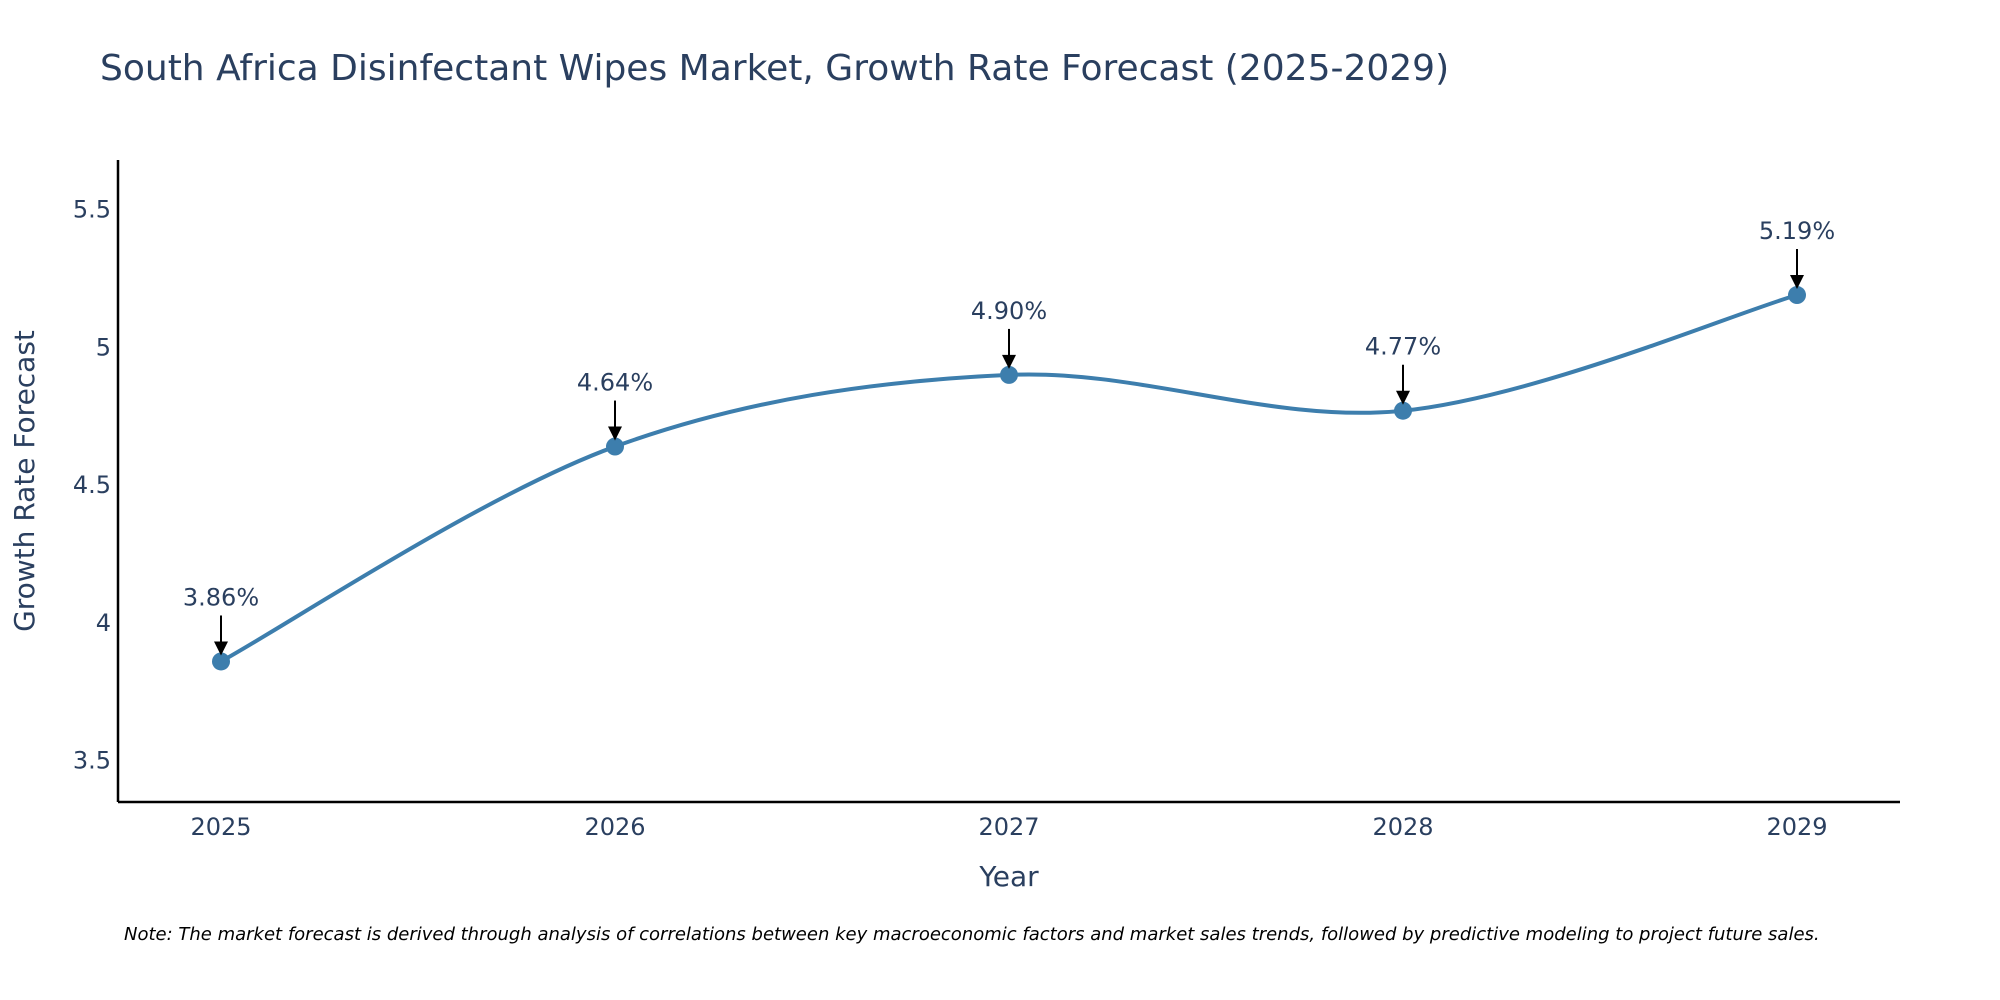 Image resolution: width=2000 pixels, height=1000 pixels. I want to click on y-axis-ticks: 3.5 4 4.5 5 5.5, so click(92, 485).